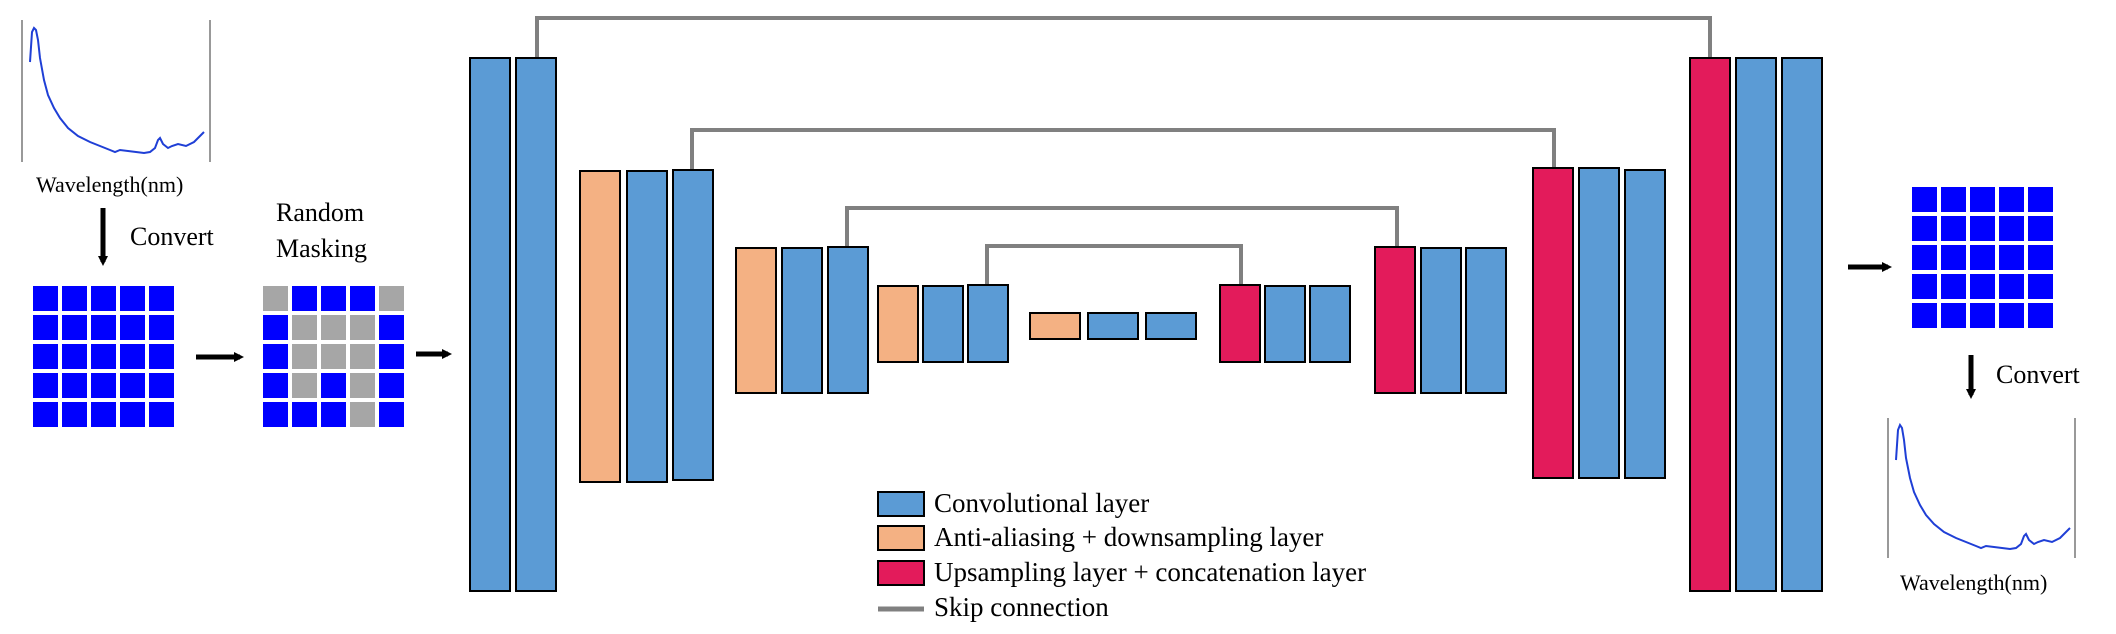 The width and height of the screenshot is (2116, 634). I want to click on conv-layer-enc2-b, so click(693, 325).